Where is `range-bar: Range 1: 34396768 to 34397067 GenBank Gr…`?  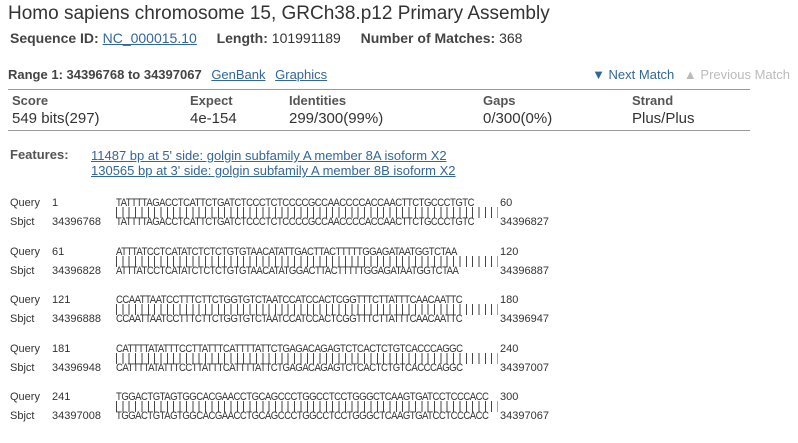
range-bar: Range 1: 34396768 to 34397067 GenBank Gr… is located at coordinates (399, 76).